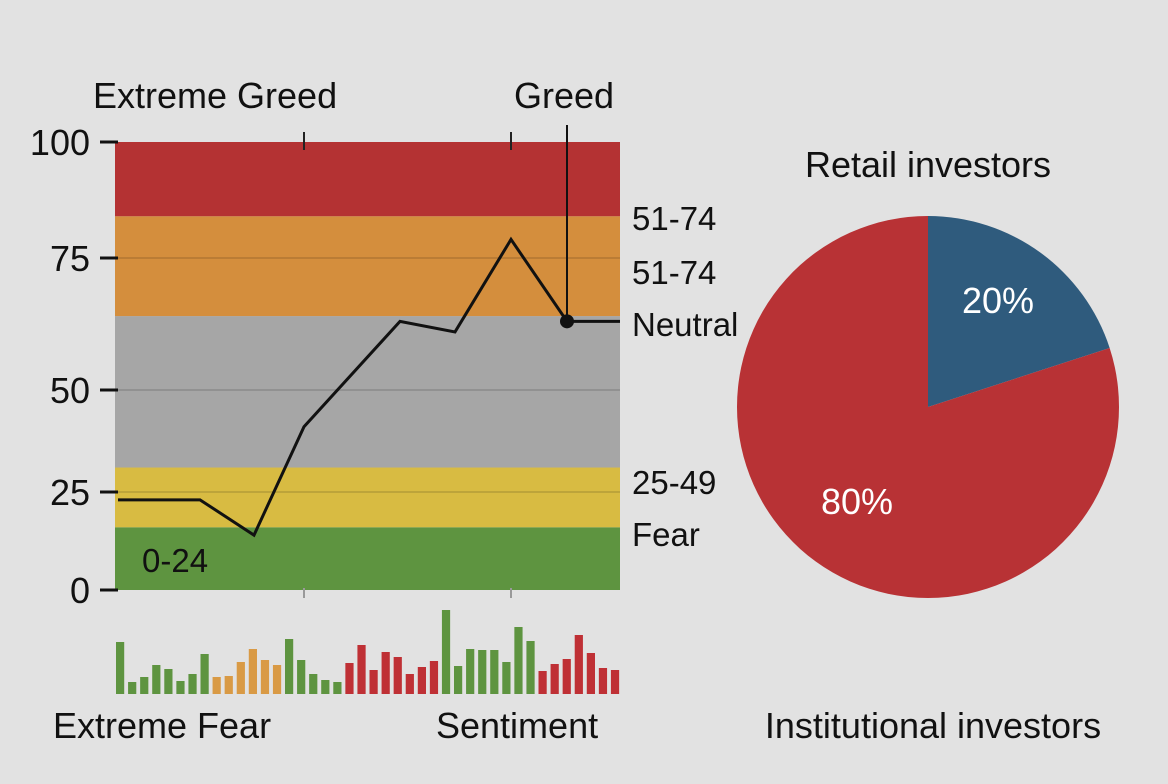  I want to click on volume-bars, so click(368, 652).